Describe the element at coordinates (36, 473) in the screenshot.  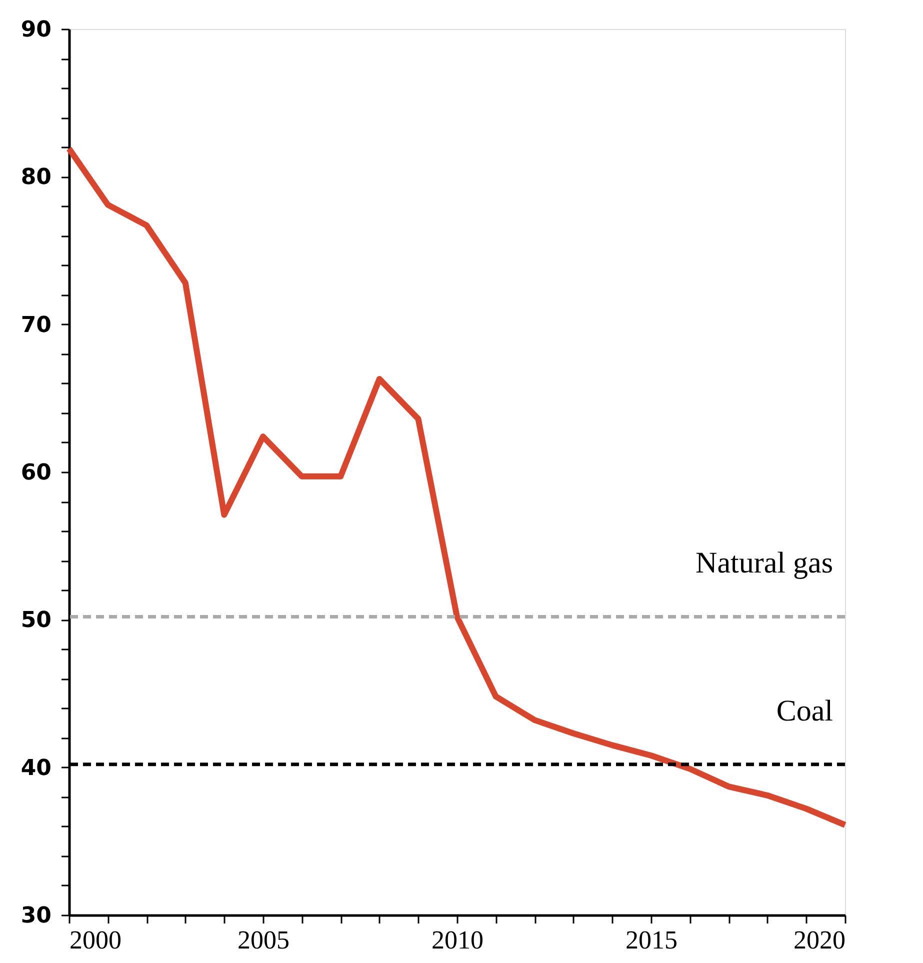
I see `y-tick-label: 60` at that location.